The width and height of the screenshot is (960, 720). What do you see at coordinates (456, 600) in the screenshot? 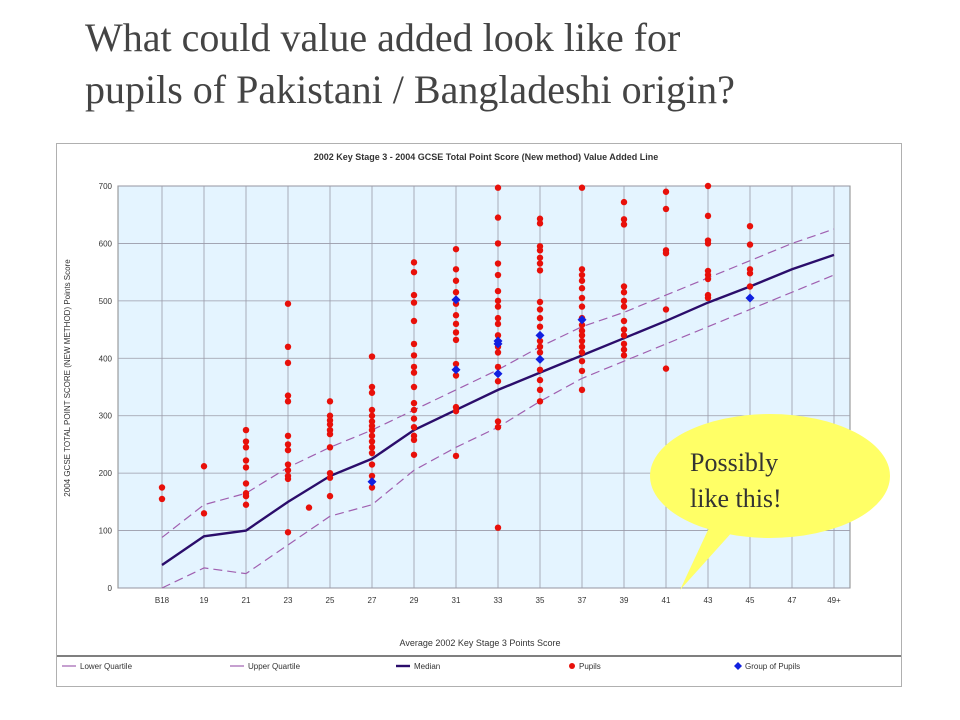
I see `x-tick-label: 31` at bounding box center [456, 600].